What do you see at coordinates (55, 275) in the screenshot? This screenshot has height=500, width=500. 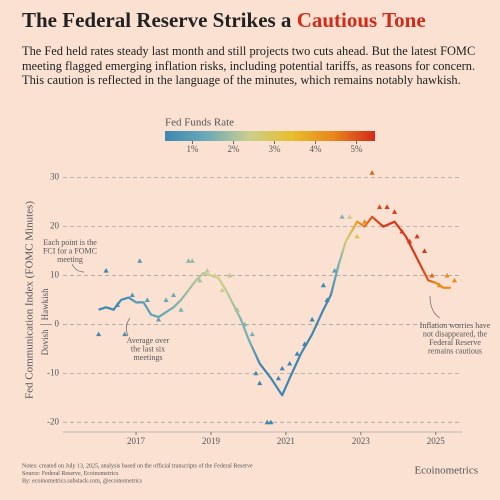 I see `y-tick-label: 10` at bounding box center [55, 275].